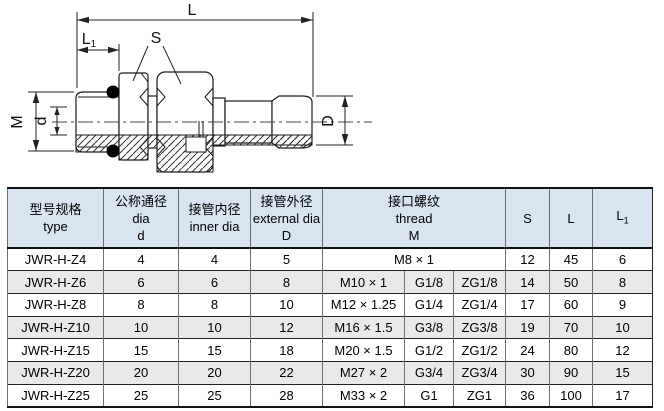 The height and width of the screenshot is (411, 664). Describe the element at coordinates (192, 10) in the screenshot. I see `dim-label-L: L` at that location.